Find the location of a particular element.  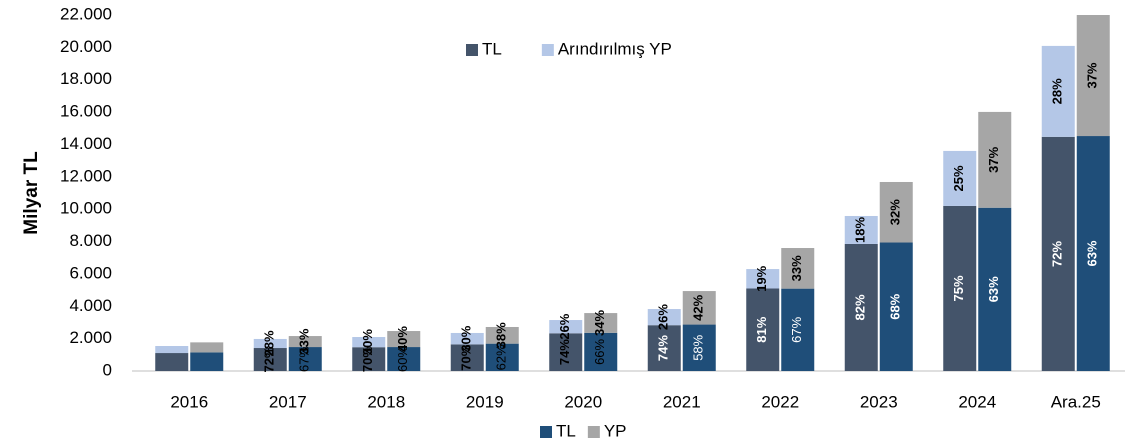

data-label: 66% is located at coordinates (599, 351).